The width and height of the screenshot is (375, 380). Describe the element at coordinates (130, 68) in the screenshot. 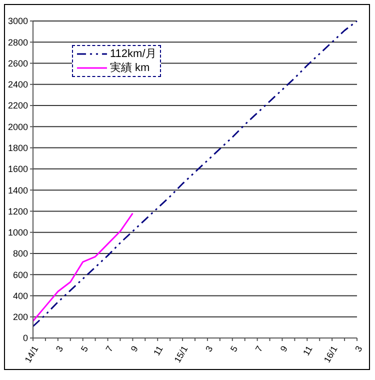

I see `legend-label: 実績 km` at that location.